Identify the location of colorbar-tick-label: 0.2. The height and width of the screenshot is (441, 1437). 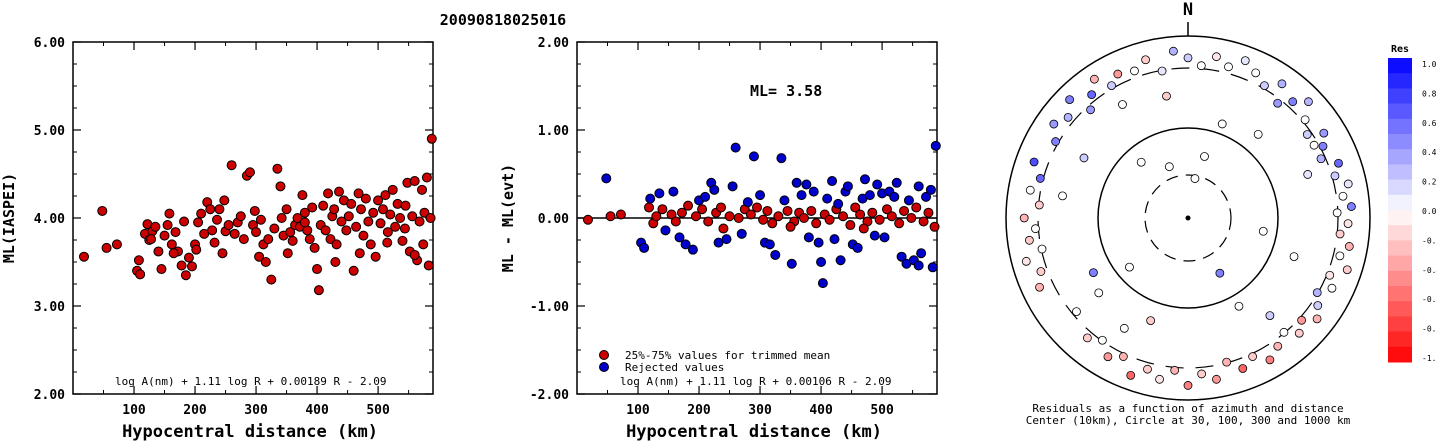
(1429, 182).